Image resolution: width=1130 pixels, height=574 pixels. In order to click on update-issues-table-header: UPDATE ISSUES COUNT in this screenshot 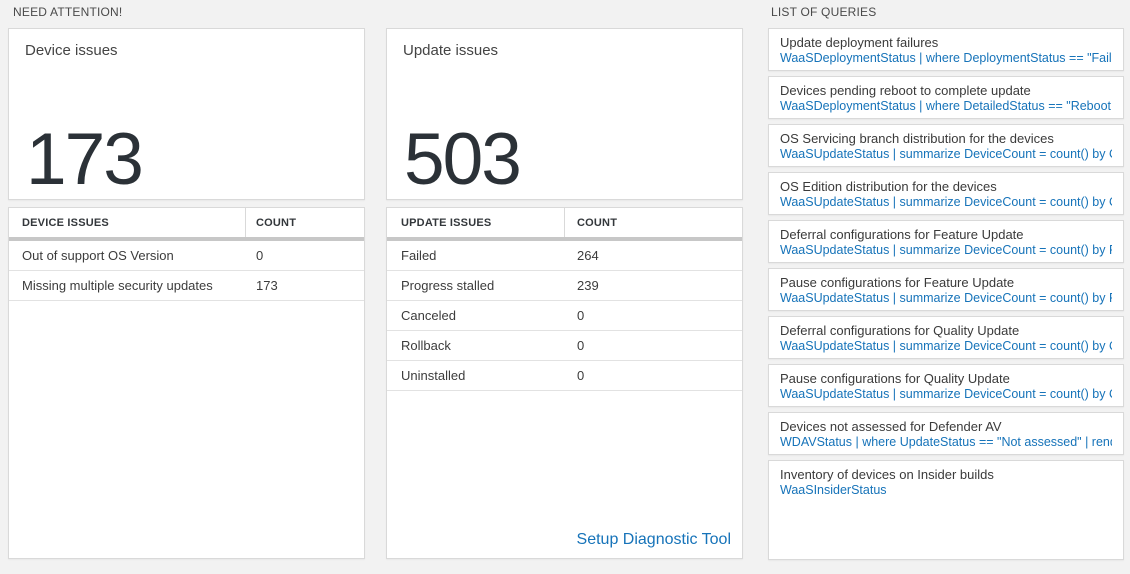, I will do `click(564, 222)`.